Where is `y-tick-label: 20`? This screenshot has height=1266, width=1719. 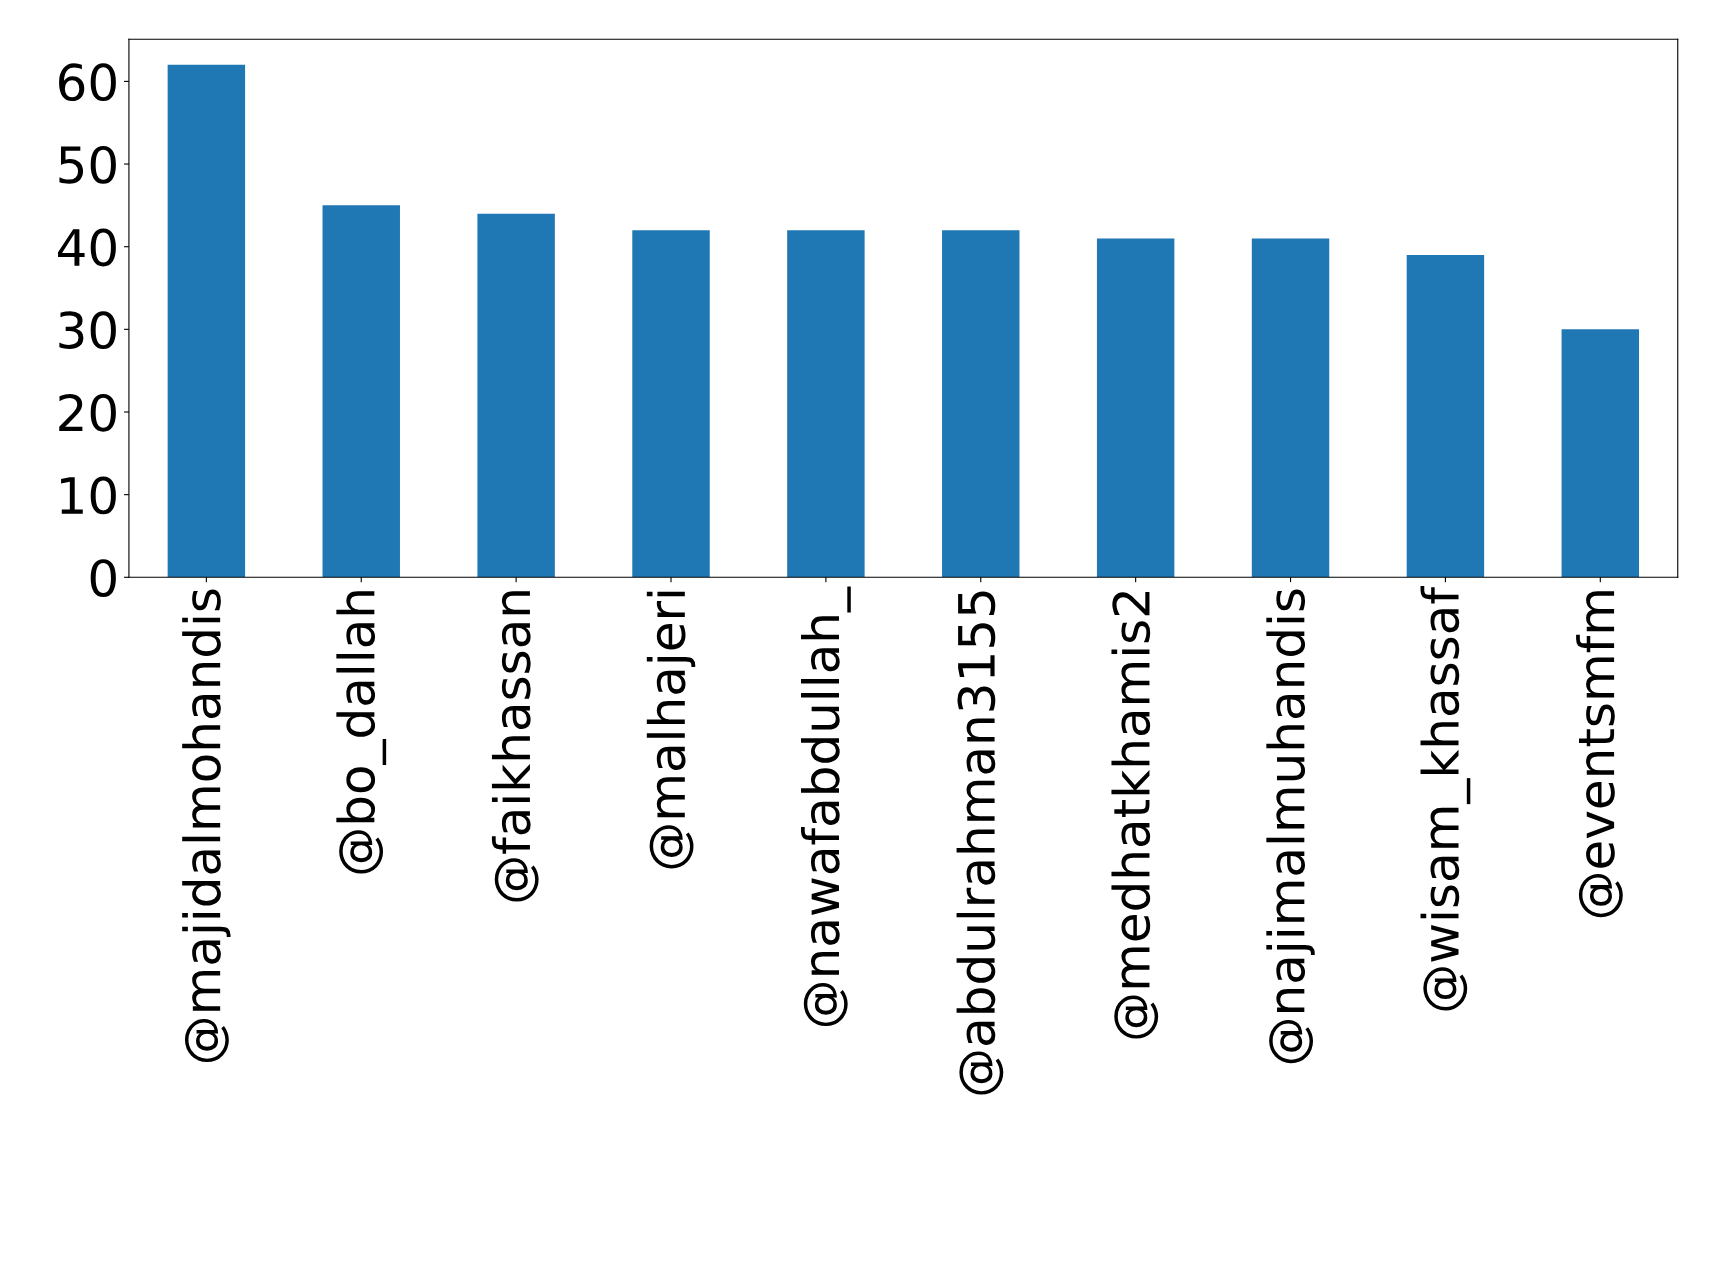
y-tick-label: 20 is located at coordinates (87, 412).